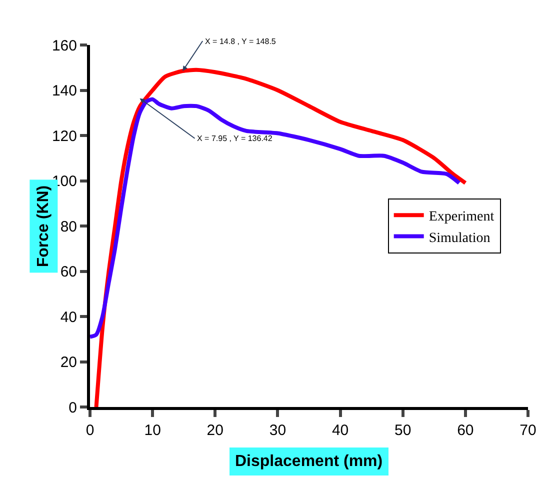 The width and height of the screenshot is (553, 497). Describe the element at coordinates (240, 41) in the screenshot. I see `annotation: X = 14.8 , Y = 148.5` at that location.